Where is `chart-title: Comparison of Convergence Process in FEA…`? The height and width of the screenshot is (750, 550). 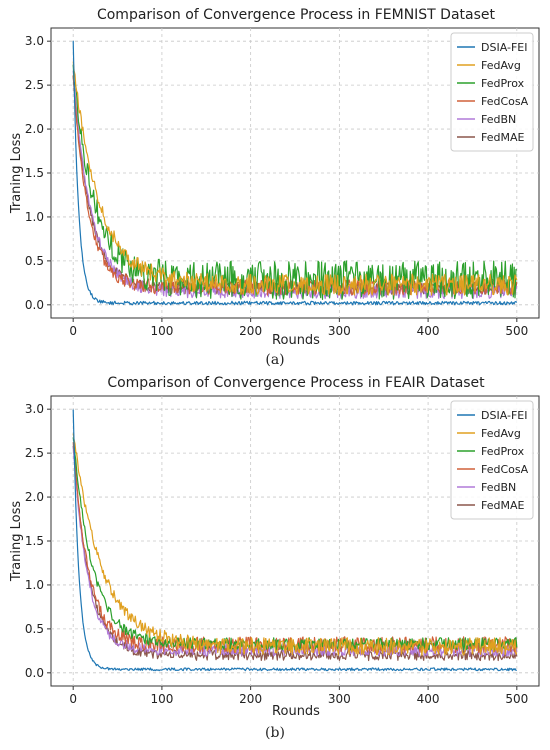 chart-title: Comparison of Convergence Process in FEA… is located at coordinates (296, 383).